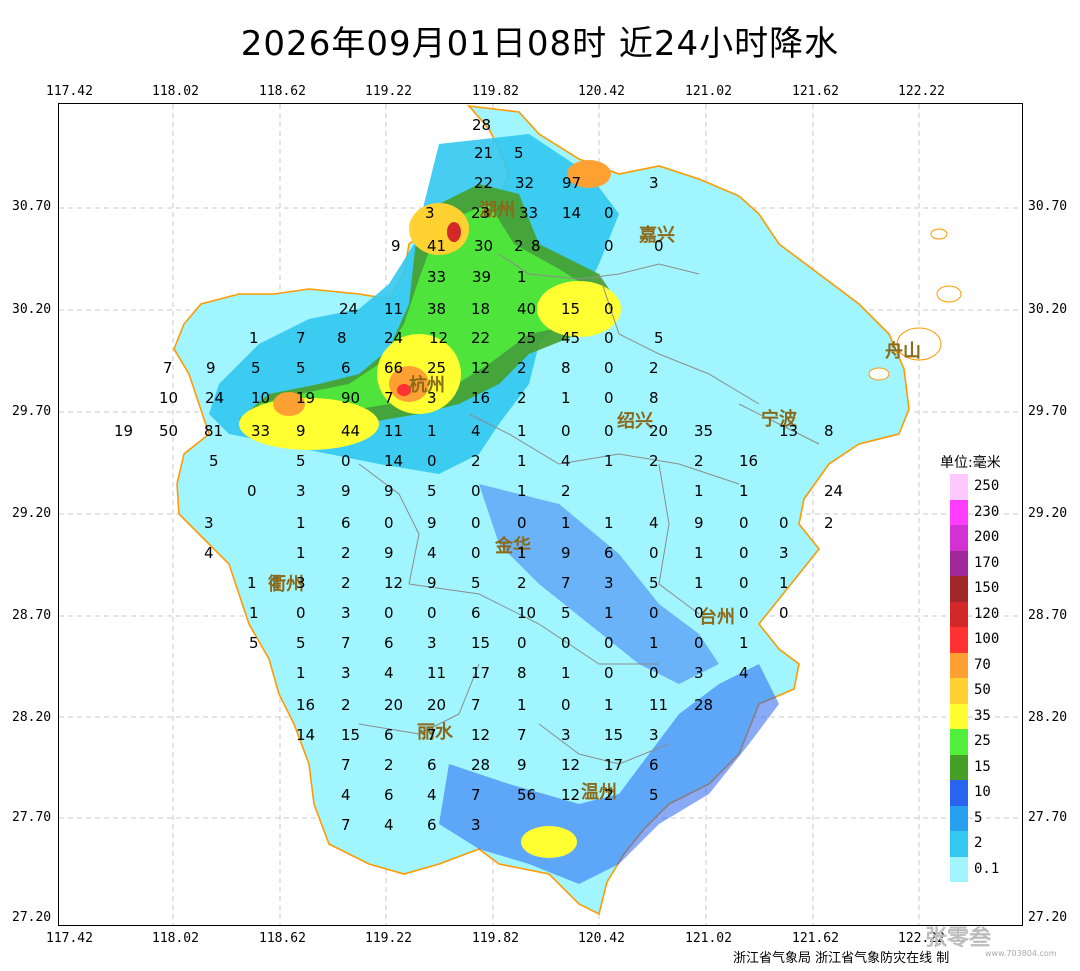 Image resolution: width=1080 pixels, height=971 pixels. I want to click on rain-band-blue-mid, so click(599, 584).